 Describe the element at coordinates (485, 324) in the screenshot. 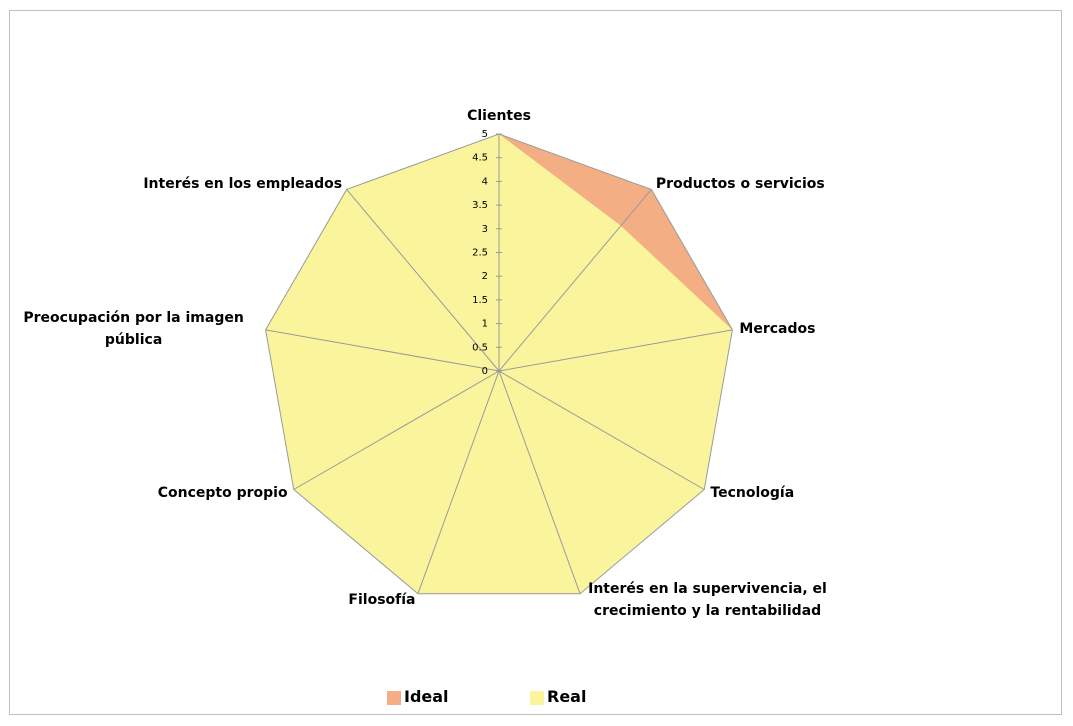

I see `r-tick-label: 1` at that location.